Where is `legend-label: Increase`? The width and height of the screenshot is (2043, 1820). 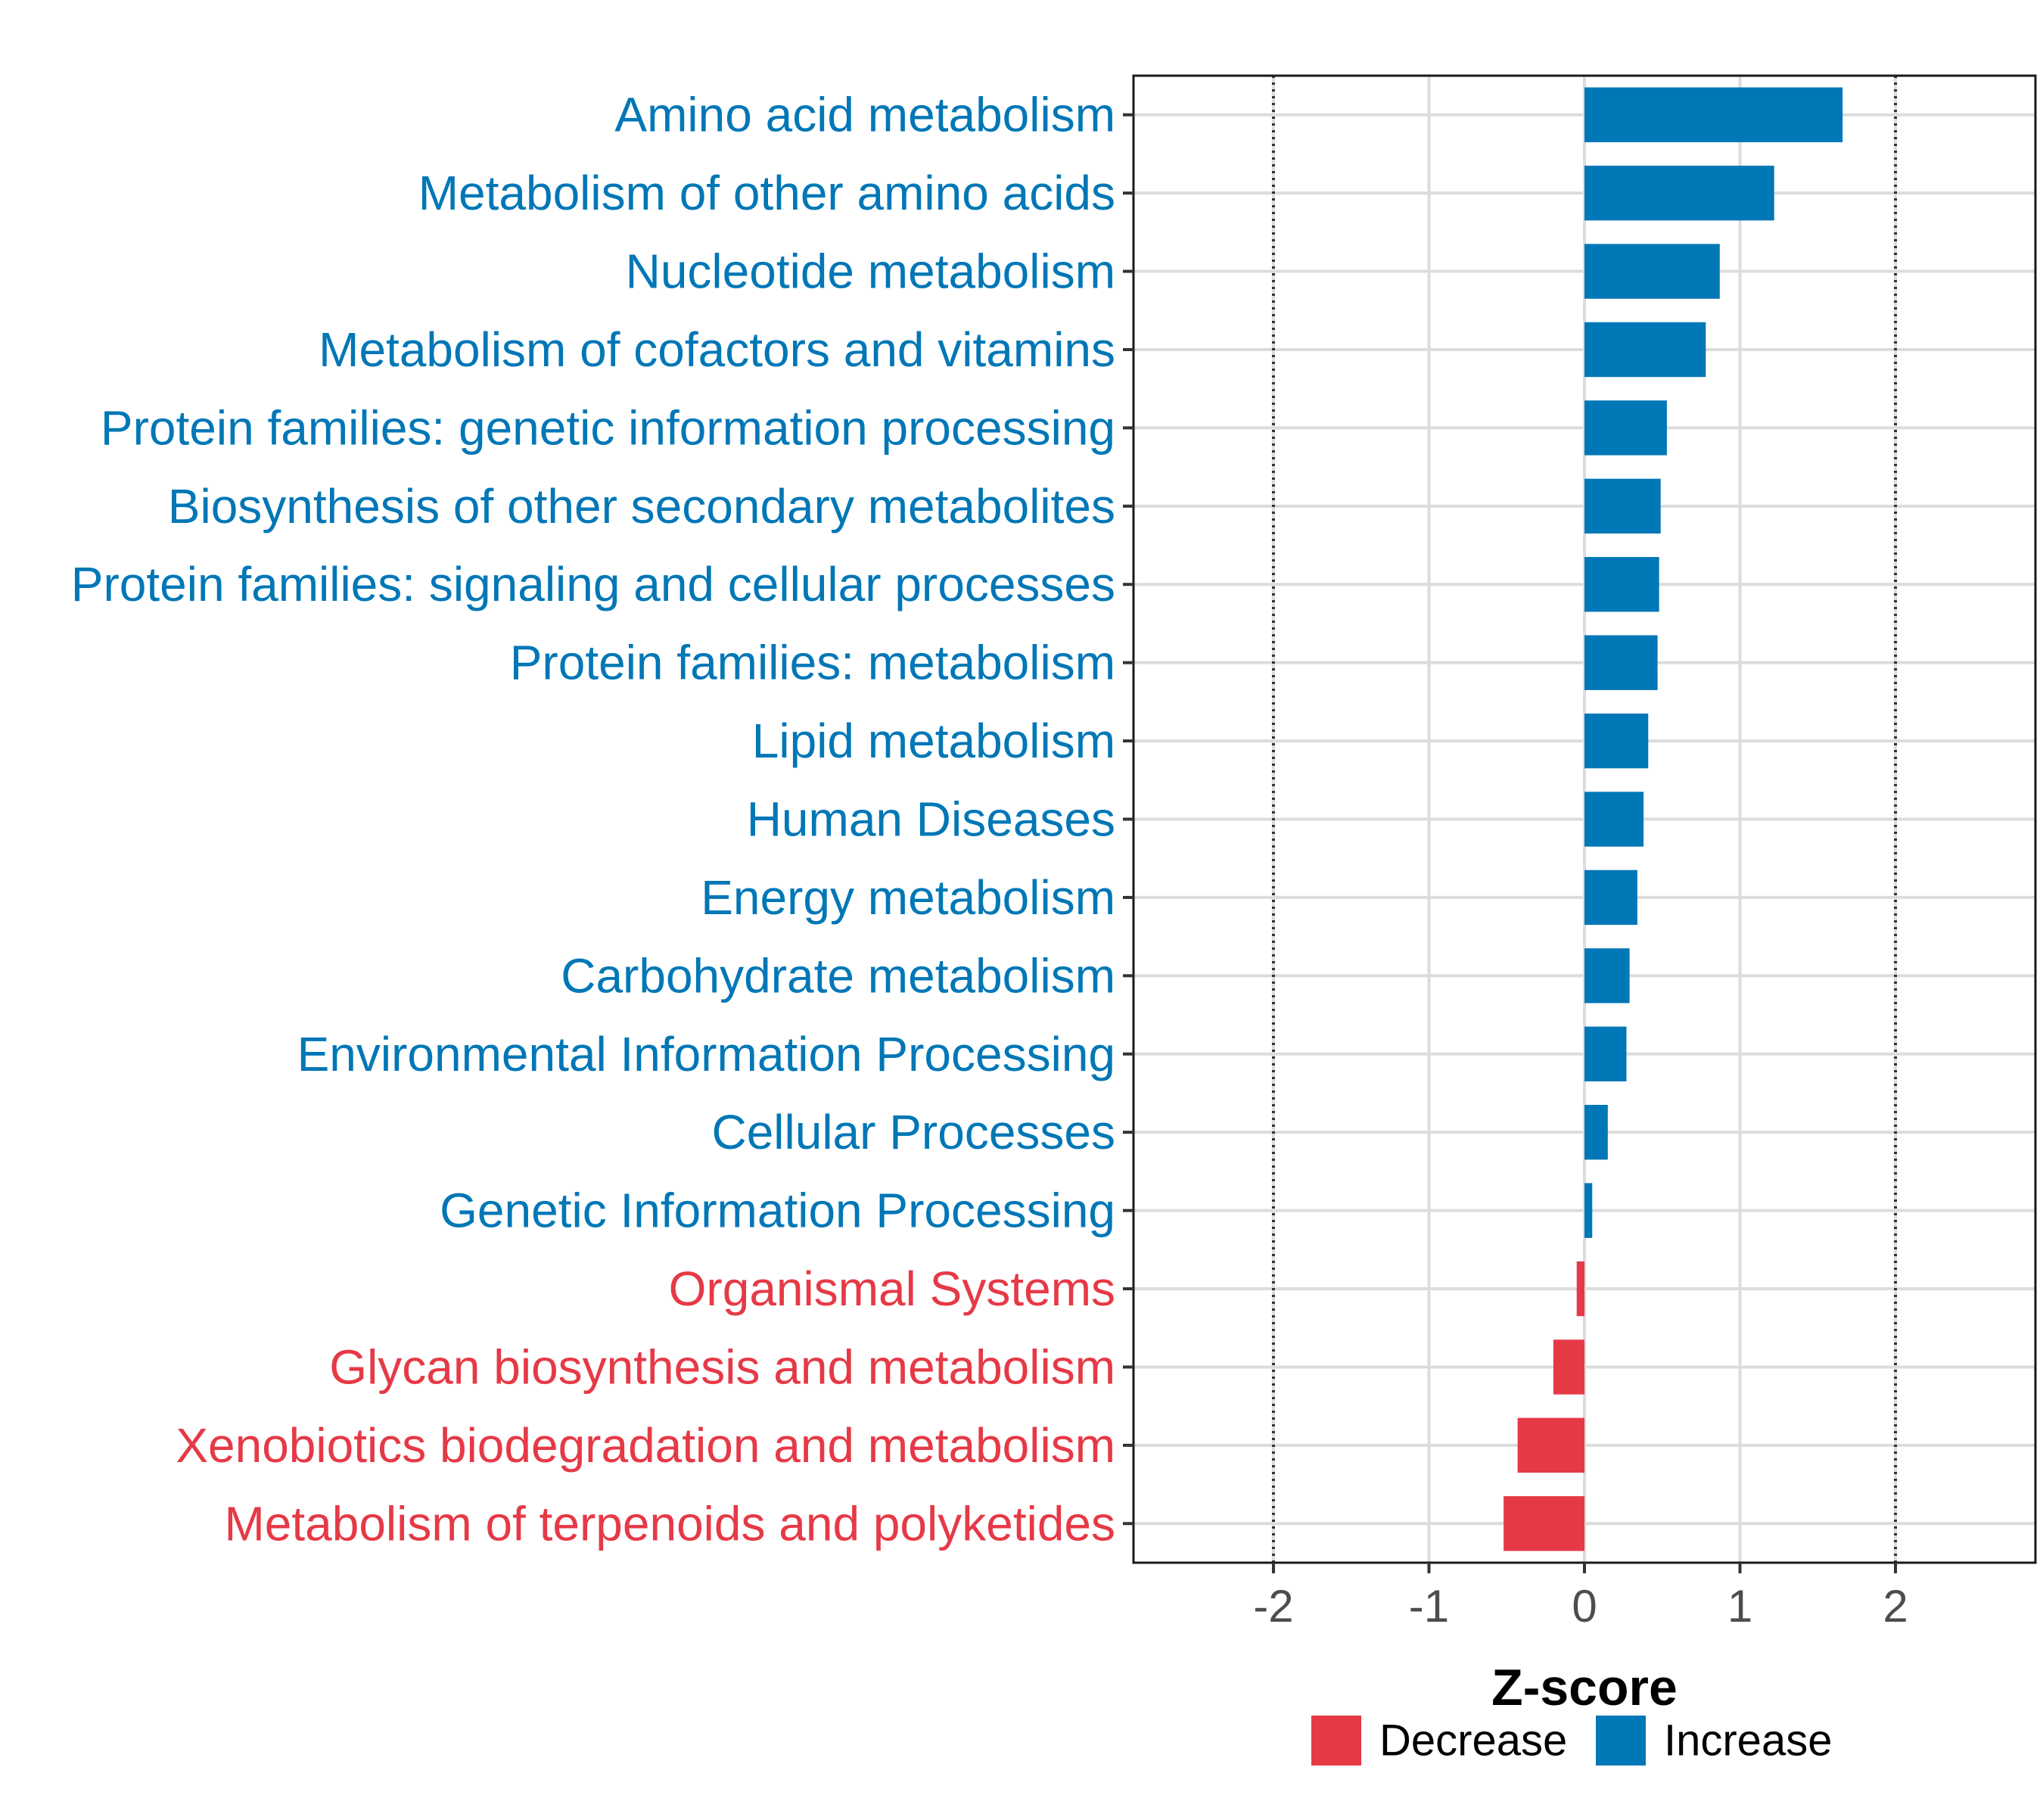 legend-label: Increase is located at coordinates (1748, 1741).